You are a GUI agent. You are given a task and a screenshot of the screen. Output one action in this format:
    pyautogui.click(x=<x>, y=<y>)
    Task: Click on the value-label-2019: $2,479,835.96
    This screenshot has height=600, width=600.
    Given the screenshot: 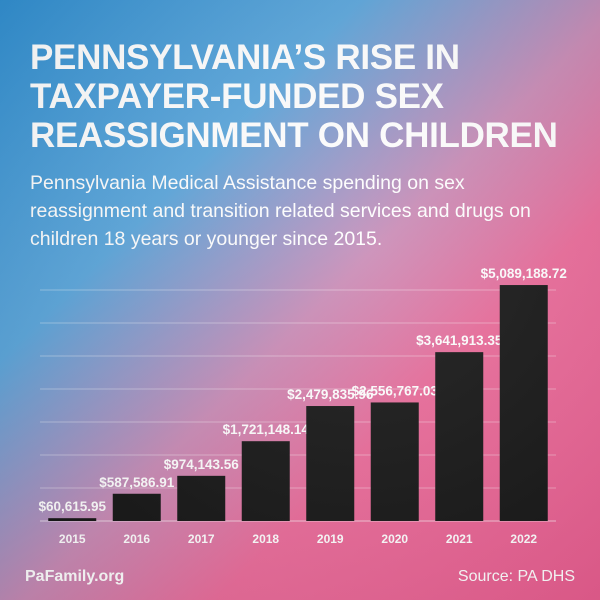 What is the action you would take?
    pyautogui.click(x=330, y=394)
    